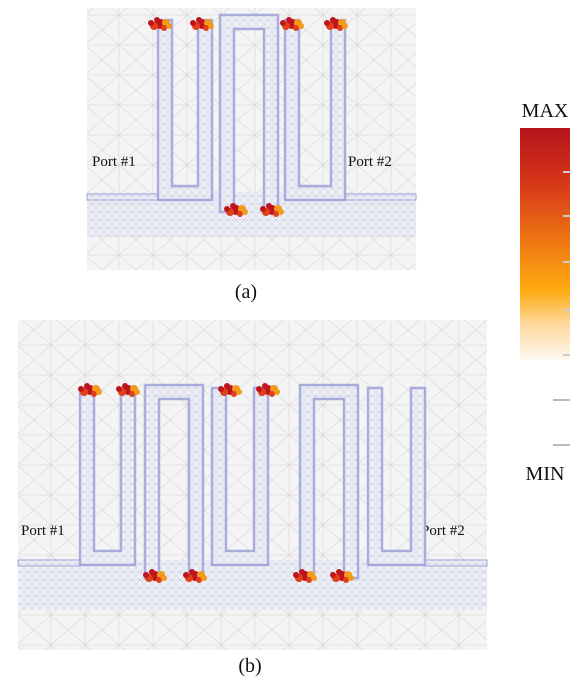 This screenshot has height=680, width=583. What do you see at coordinates (252, 585) in the screenshot?
I see `ground-mesh` at bounding box center [252, 585].